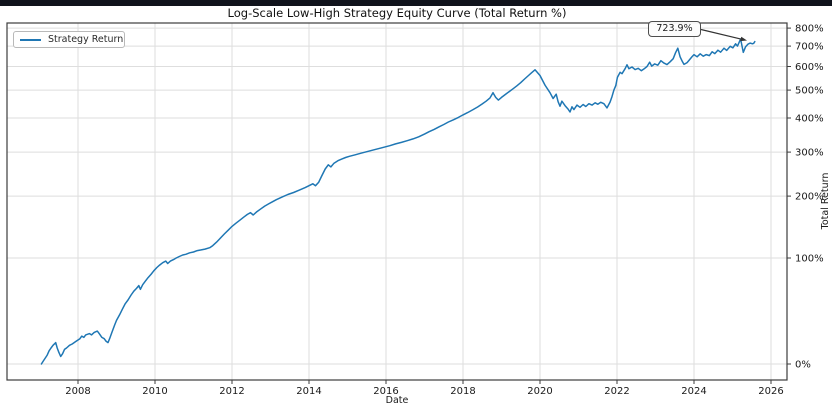  Describe the element at coordinates (385, 391) in the screenshot. I see `x-tick-label: 2016` at that location.